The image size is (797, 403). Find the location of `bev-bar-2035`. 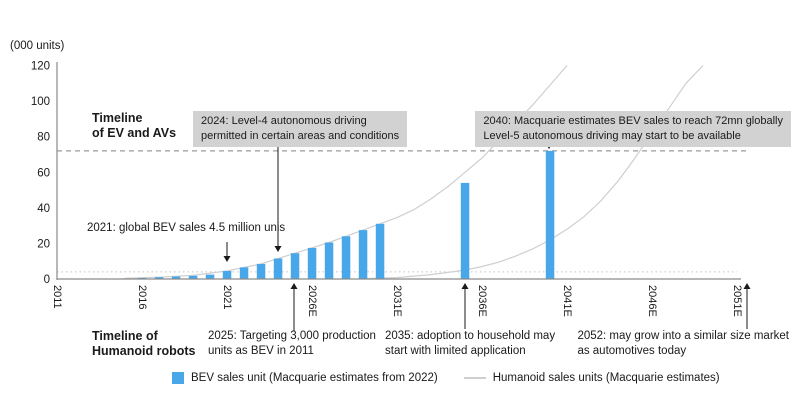

bev-bar-2035 is located at coordinates (465, 230).